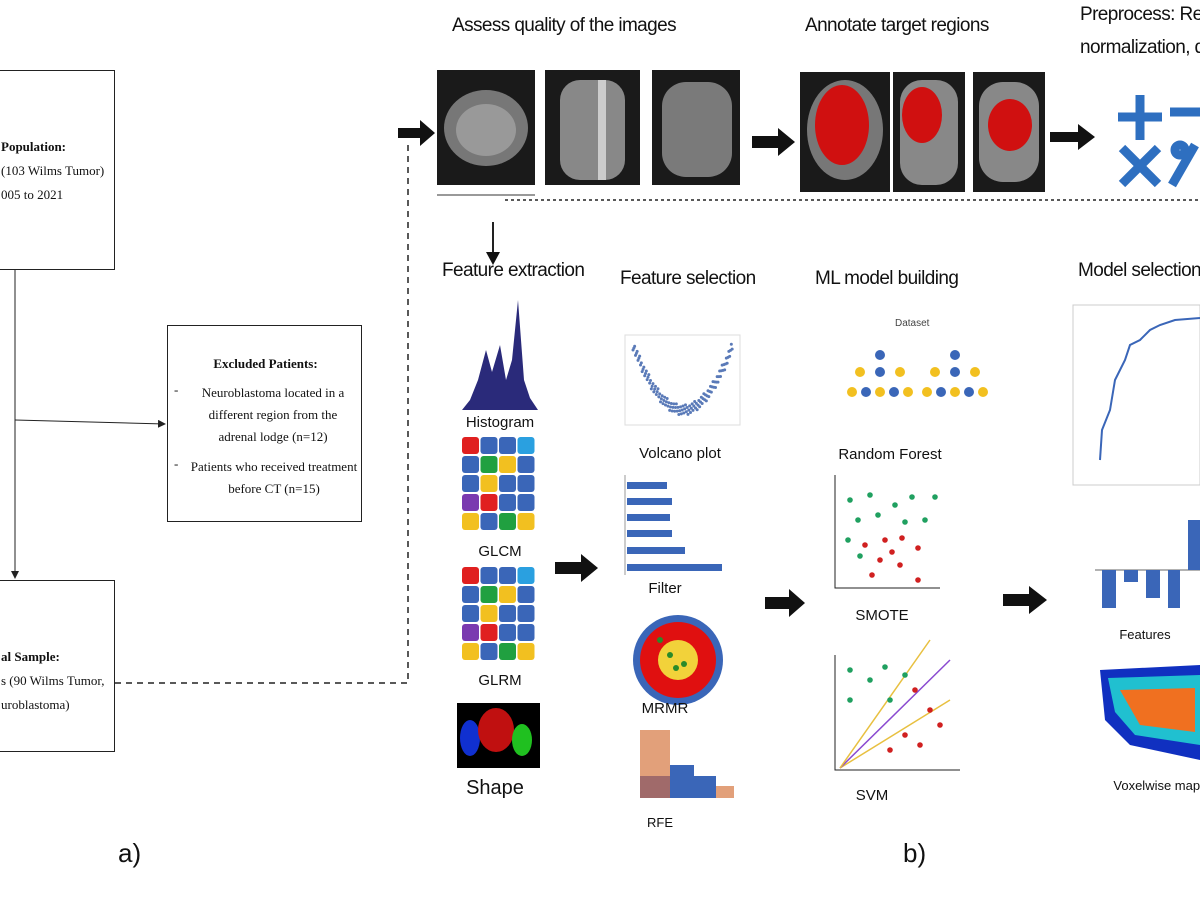  What do you see at coordinates (53, 680) in the screenshot?
I see `box-line: s (90 Wilms Tumor,` at bounding box center [53, 680].